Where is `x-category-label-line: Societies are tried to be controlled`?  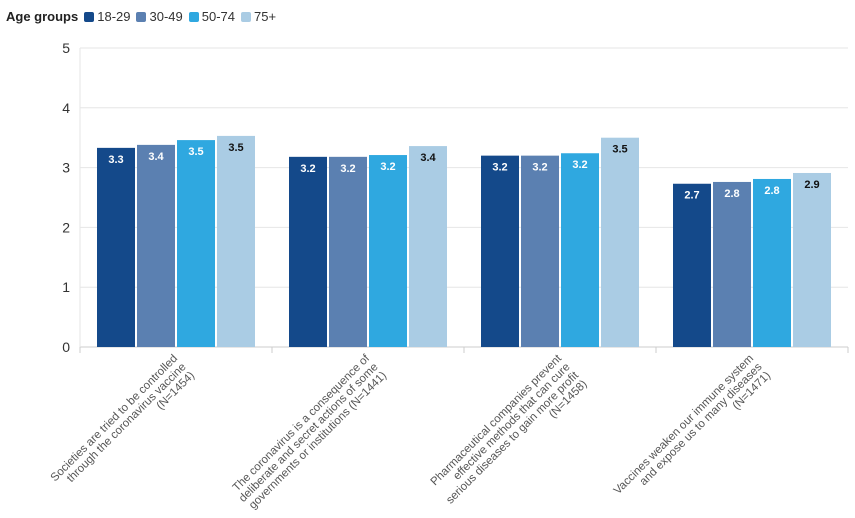 x-category-label-line: Societies are tried to be controlled is located at coordinates (114, 418).